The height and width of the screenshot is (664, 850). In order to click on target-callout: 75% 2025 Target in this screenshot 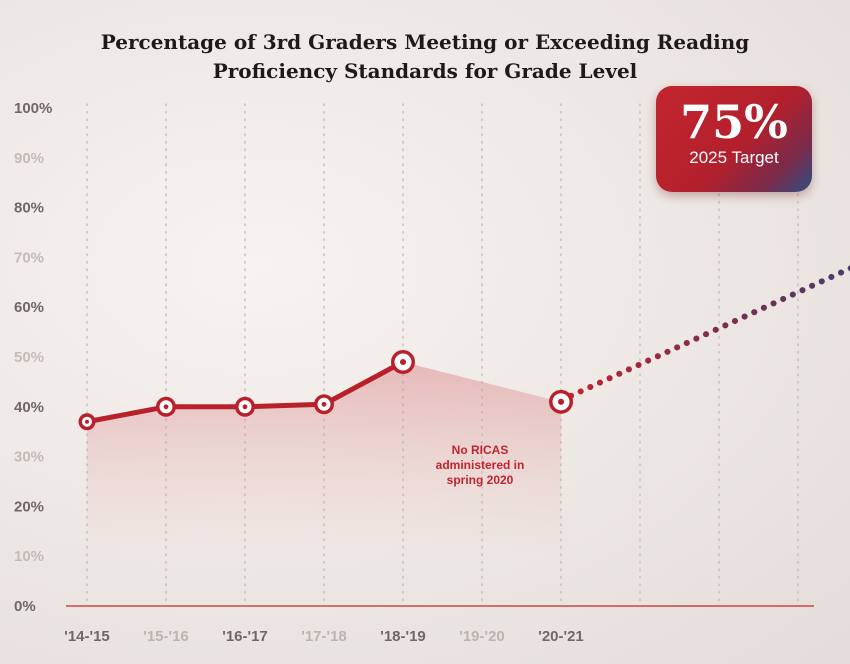, I will do `click(734, 139)`.